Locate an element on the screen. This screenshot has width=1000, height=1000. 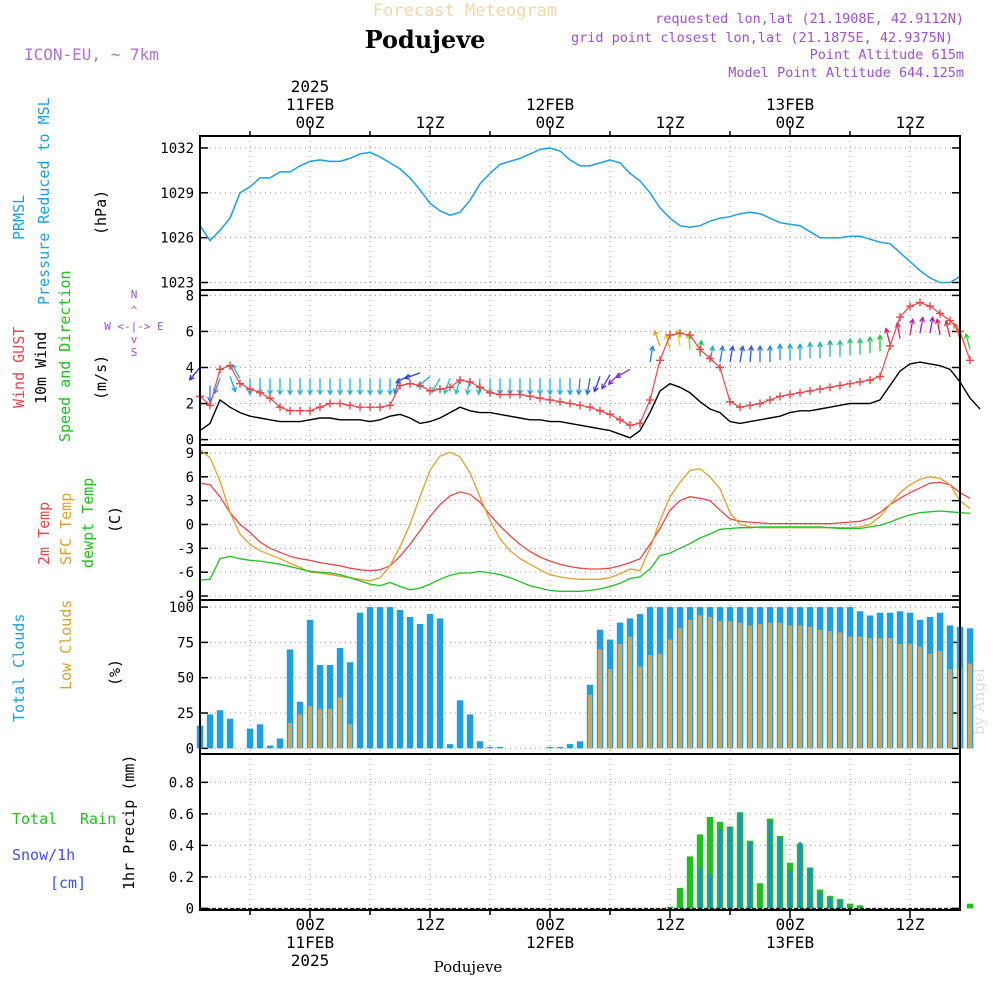
x-tick-label-top: 00Z is located at coordinates (550, 122).